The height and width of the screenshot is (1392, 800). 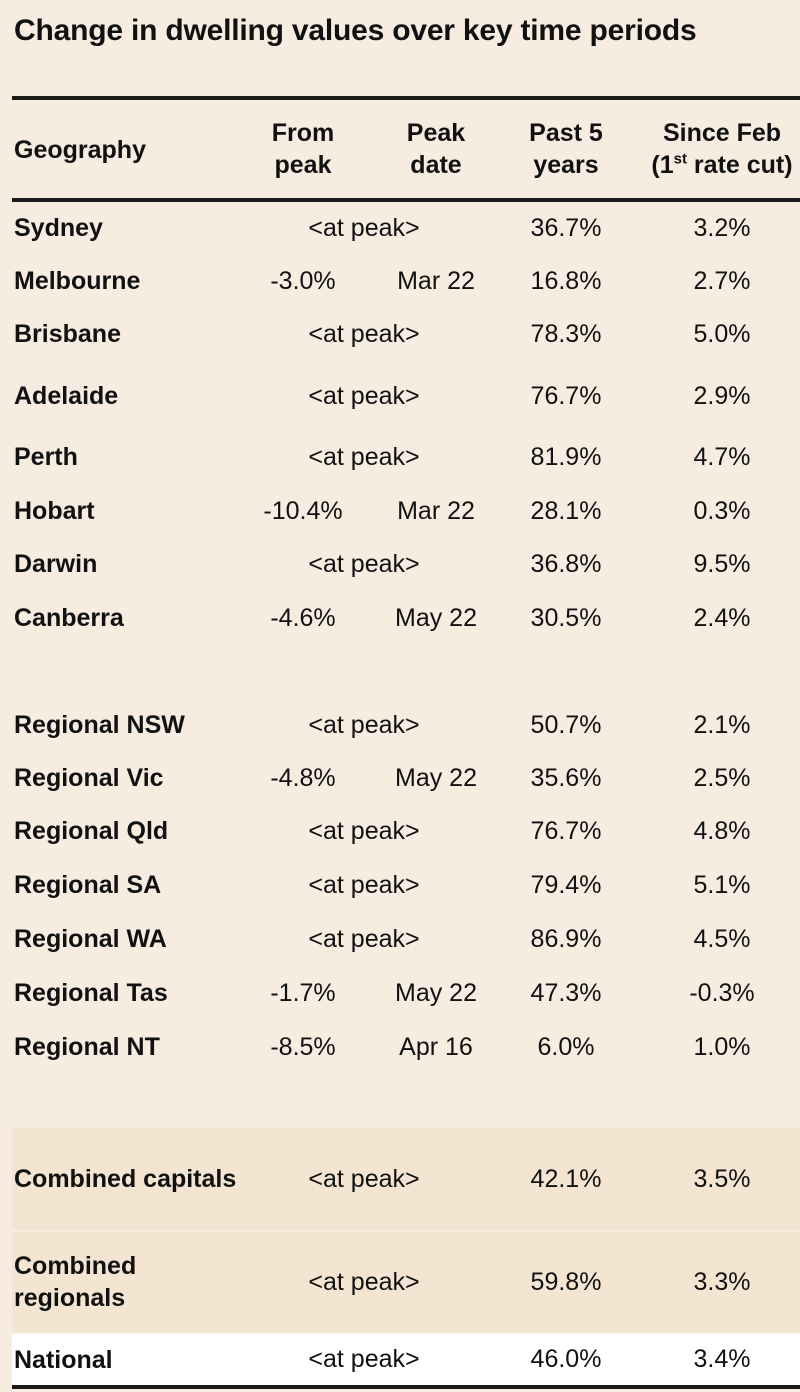 I want to click on header-peak-date: Peak date, so click(x=436, y=149).